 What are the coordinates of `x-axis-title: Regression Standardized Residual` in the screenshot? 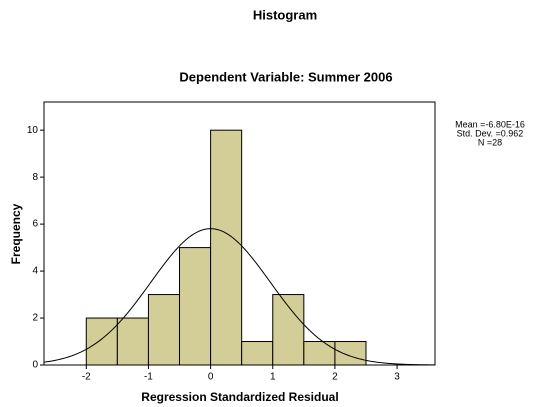 It's located at (239, 397).